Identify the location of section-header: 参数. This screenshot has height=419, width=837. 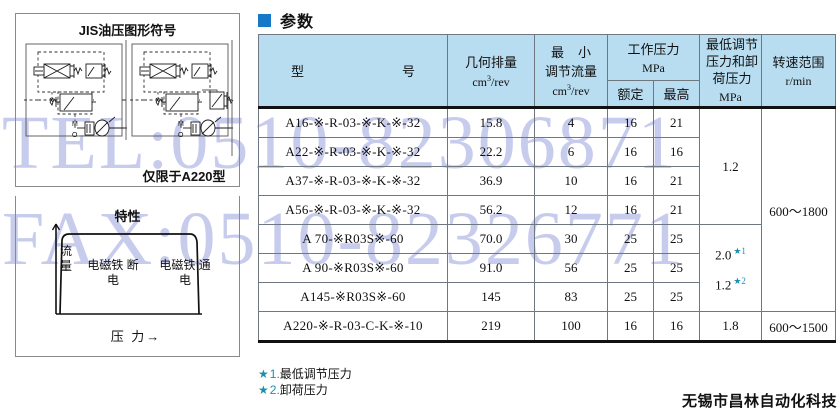
(286, 20).